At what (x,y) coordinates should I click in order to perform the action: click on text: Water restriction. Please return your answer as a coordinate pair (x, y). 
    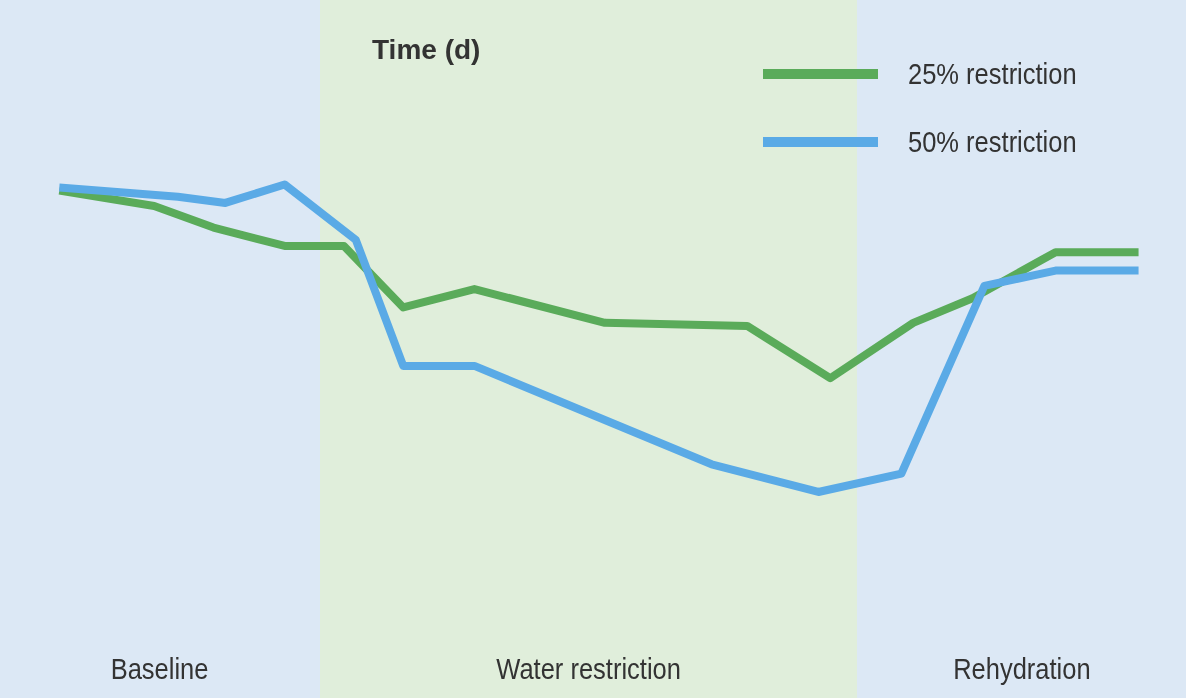
    Looking at the image, I should click on (588, 669).